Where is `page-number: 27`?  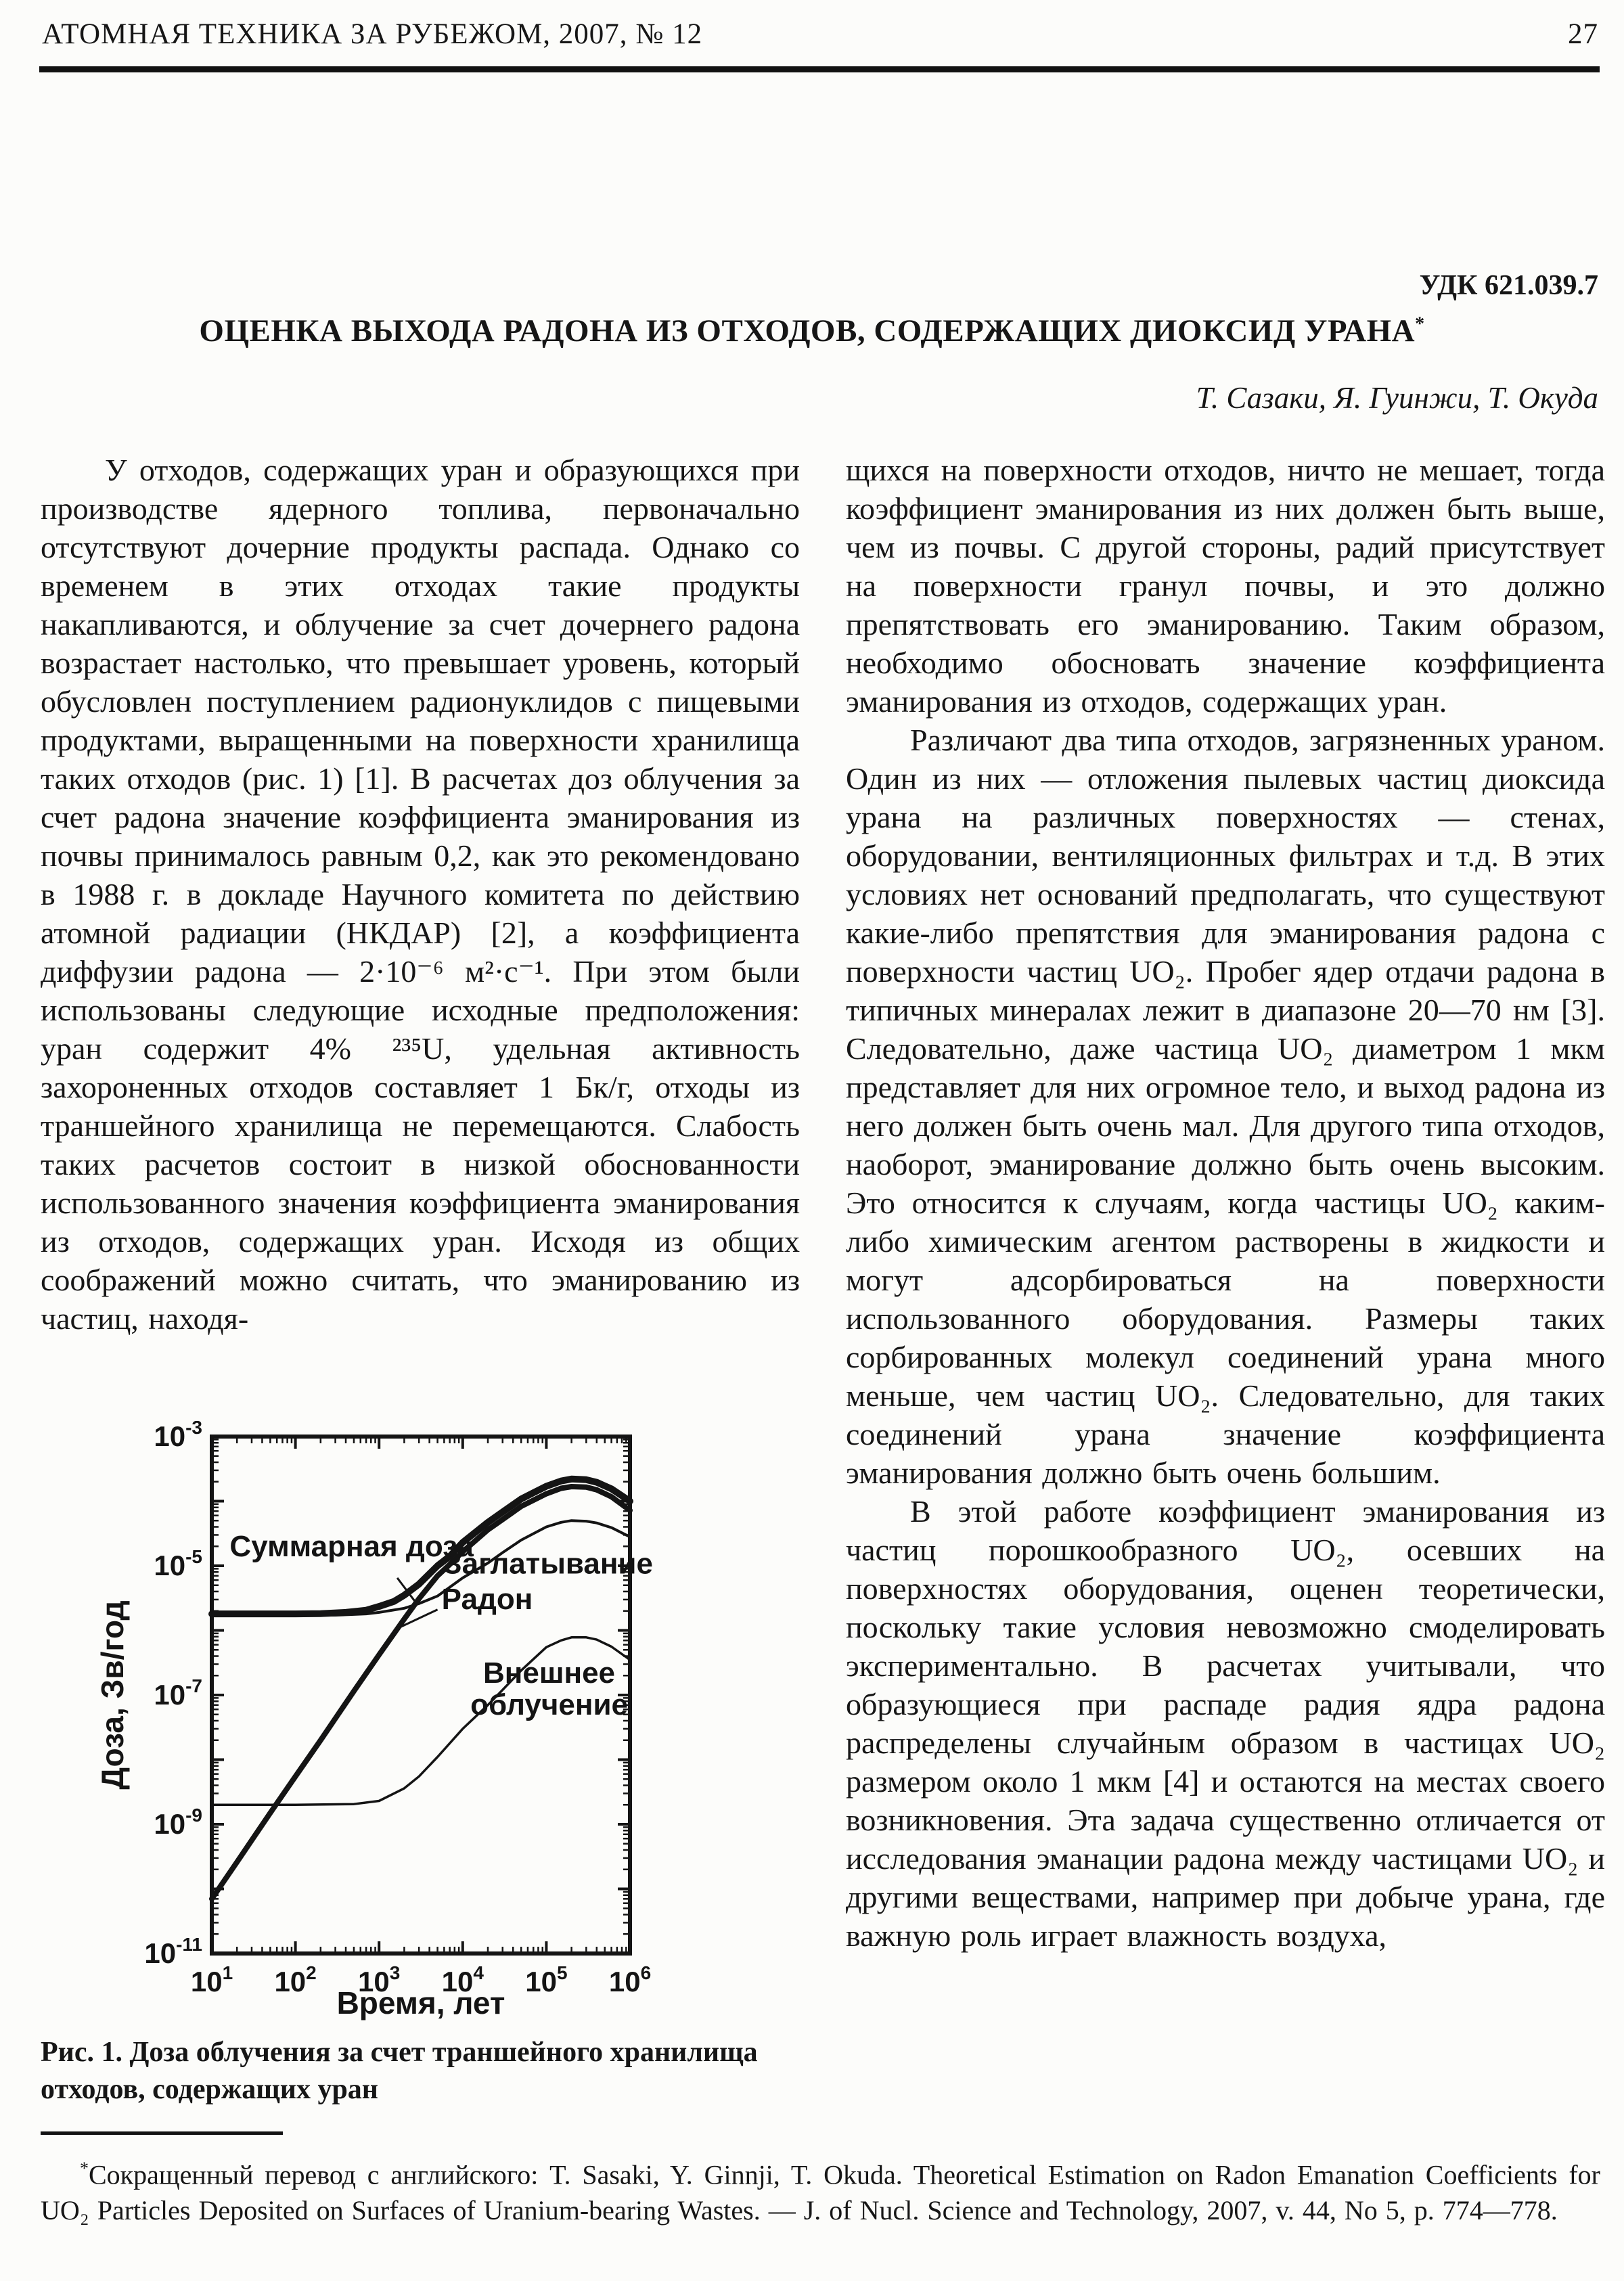 page-number: 27 is located at coordinates (1583, 34).